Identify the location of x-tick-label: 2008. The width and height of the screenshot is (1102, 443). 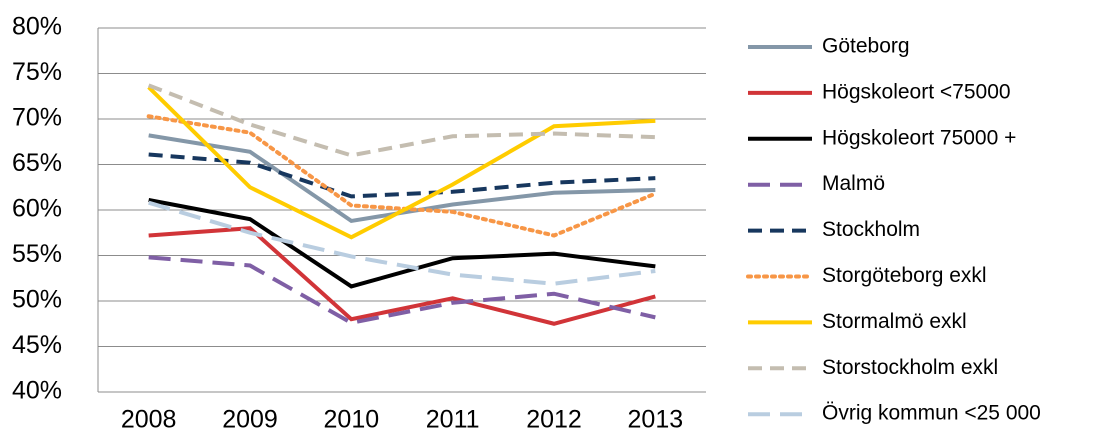
(149, 420).